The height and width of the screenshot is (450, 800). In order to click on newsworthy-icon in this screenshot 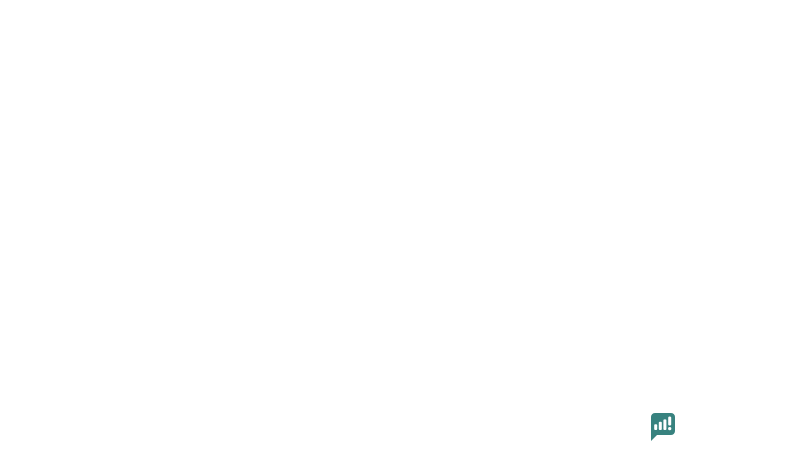, I will do `click(663, 427)`.